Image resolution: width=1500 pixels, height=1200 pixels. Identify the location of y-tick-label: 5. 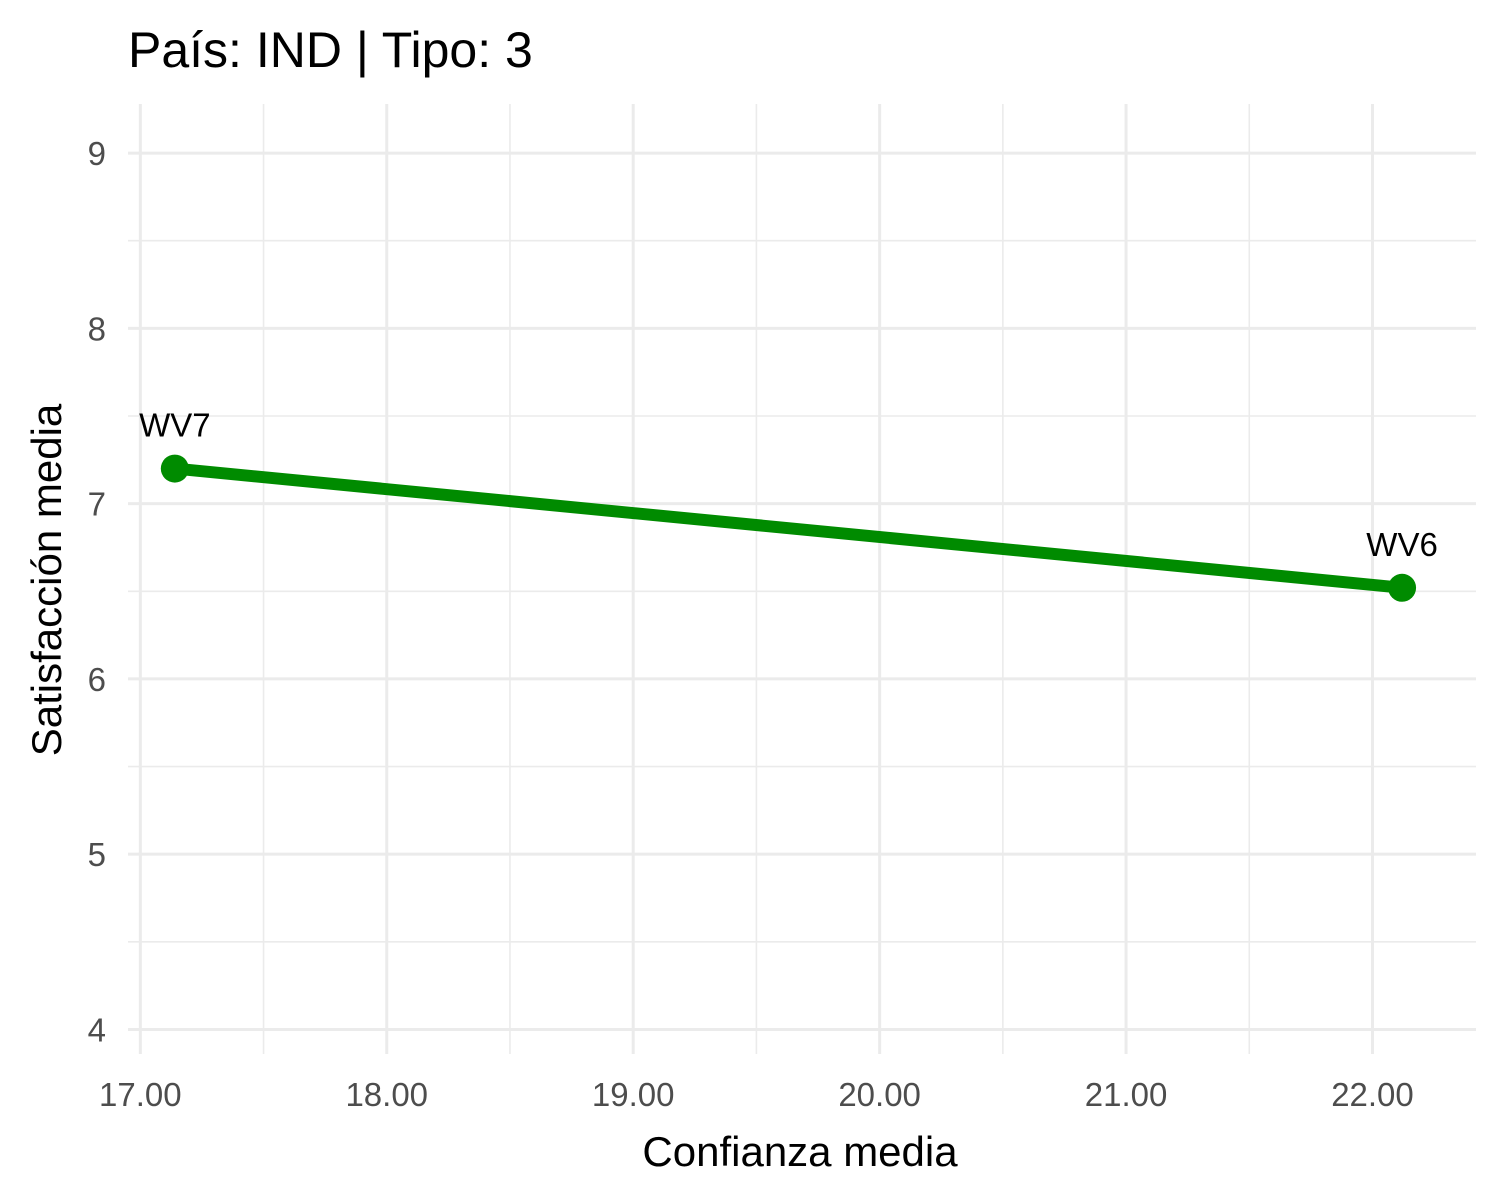
(97, 854).